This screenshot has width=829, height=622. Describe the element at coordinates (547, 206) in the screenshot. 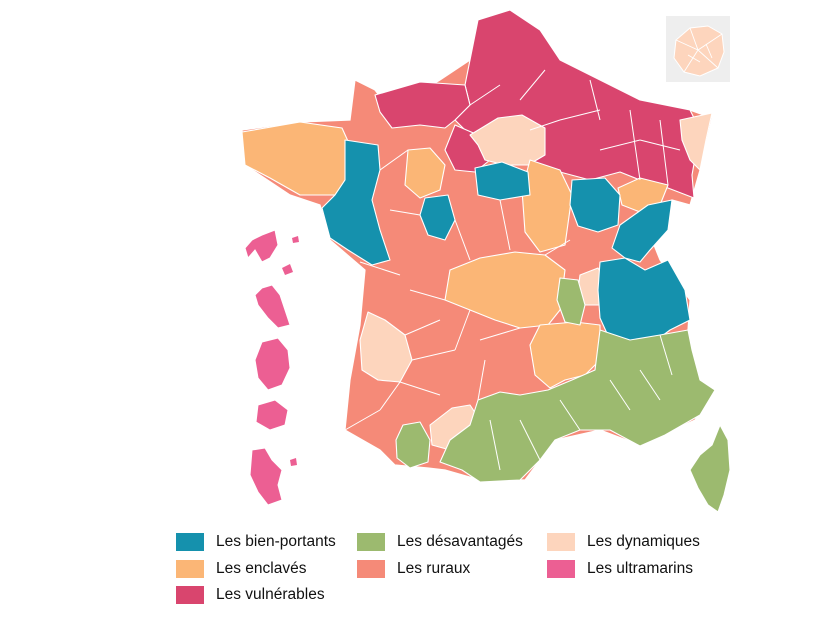

I see `region-enclaves-centre-east` at that location.